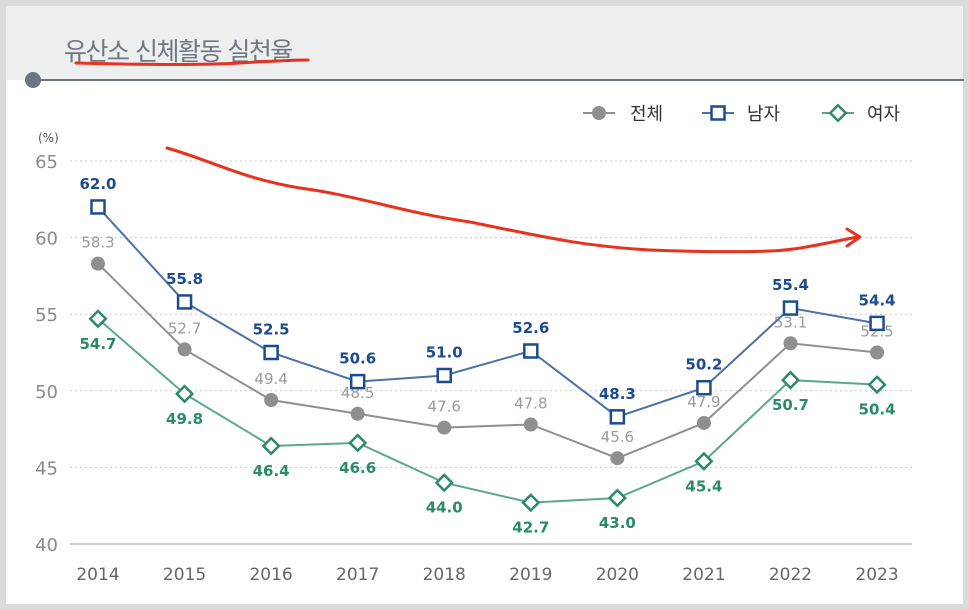 The width and height of the screenshot is (969, 610). What do you see at coordinates (444, 352) in the screenshot?
I see `data-label: 51.0` at bounding box center [444, 352].